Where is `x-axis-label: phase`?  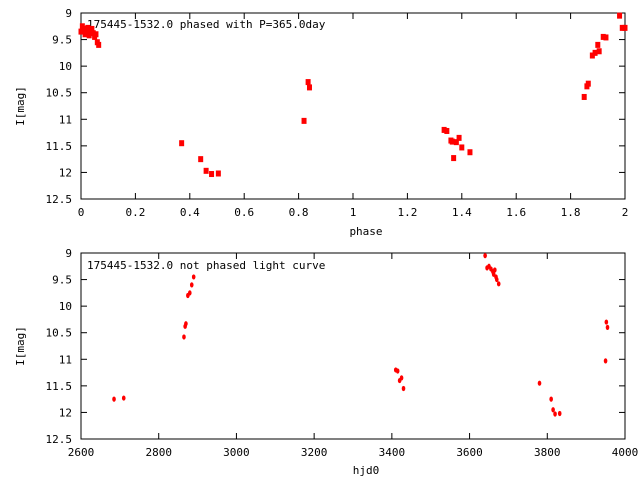 x-axis-label: phase is located at coordinates (365, 231).